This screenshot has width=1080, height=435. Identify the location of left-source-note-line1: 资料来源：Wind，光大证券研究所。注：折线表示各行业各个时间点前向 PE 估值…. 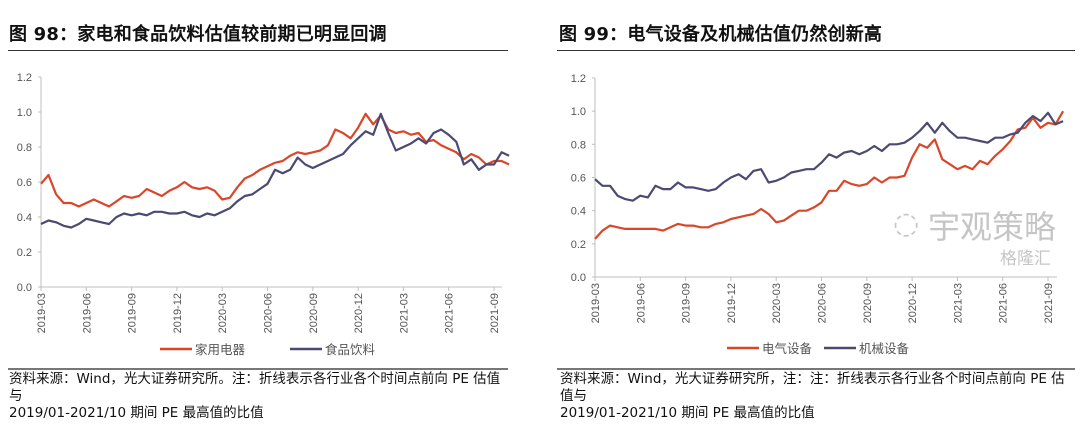
(255, 387).